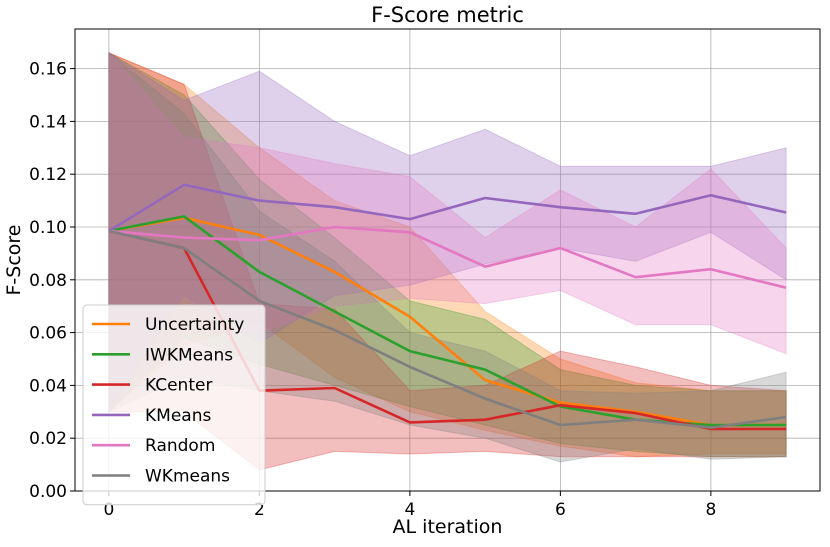  I want to click on y-tick-label: 0.02, so click(48, 439).